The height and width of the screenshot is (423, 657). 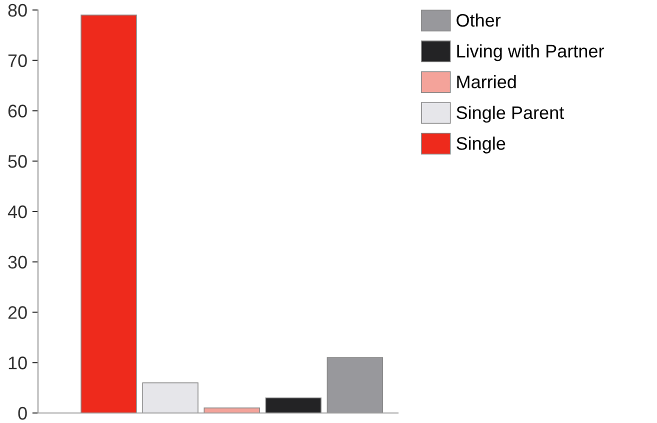 What do you see at coordinates (481, 145) in the screenshot?
I see `legend-label: Single` at bounding box center [481, 145].